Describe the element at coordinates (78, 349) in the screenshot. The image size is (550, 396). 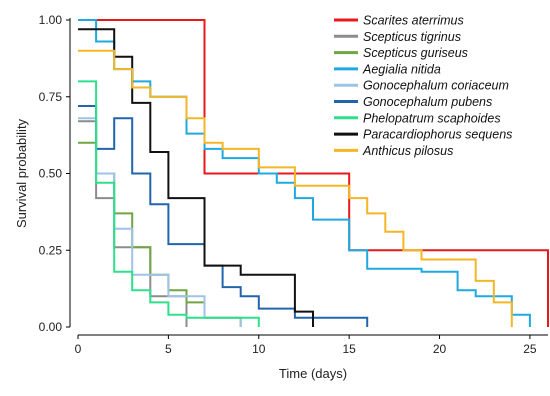
I see `x-tick-label: 0` at that location.